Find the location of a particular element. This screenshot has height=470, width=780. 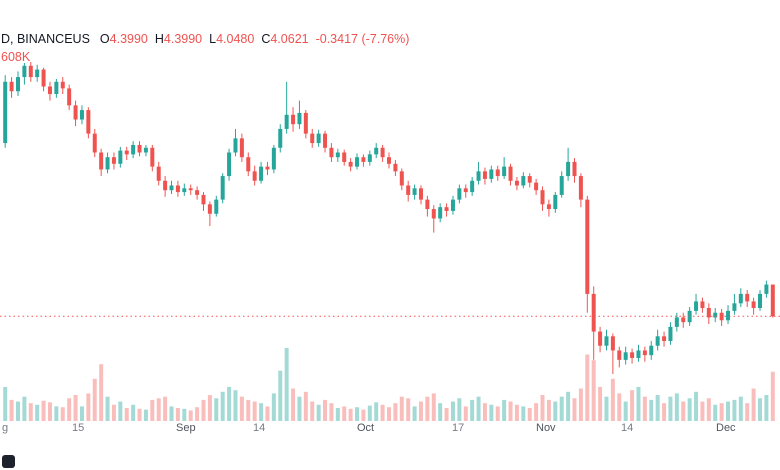

change-value: -0.3417 (-7.76%) is located at coordinates (362, 39).